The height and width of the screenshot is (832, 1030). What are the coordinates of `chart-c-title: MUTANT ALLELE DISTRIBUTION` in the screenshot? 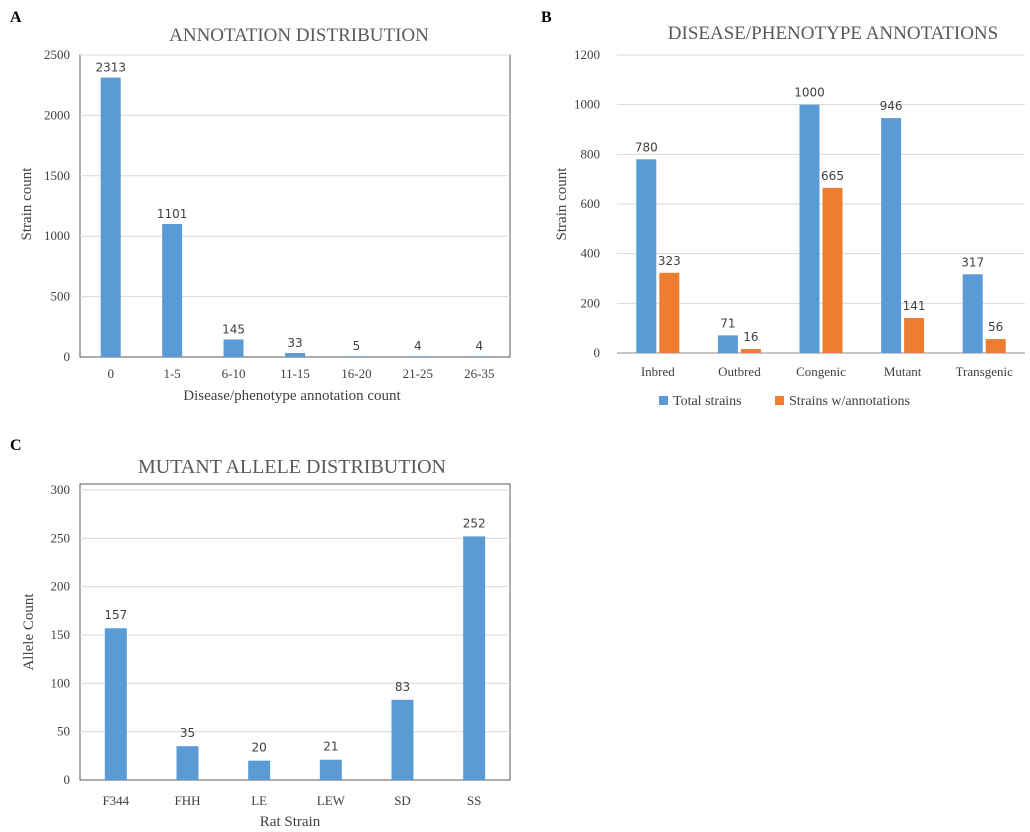 It's located at (292, 467).